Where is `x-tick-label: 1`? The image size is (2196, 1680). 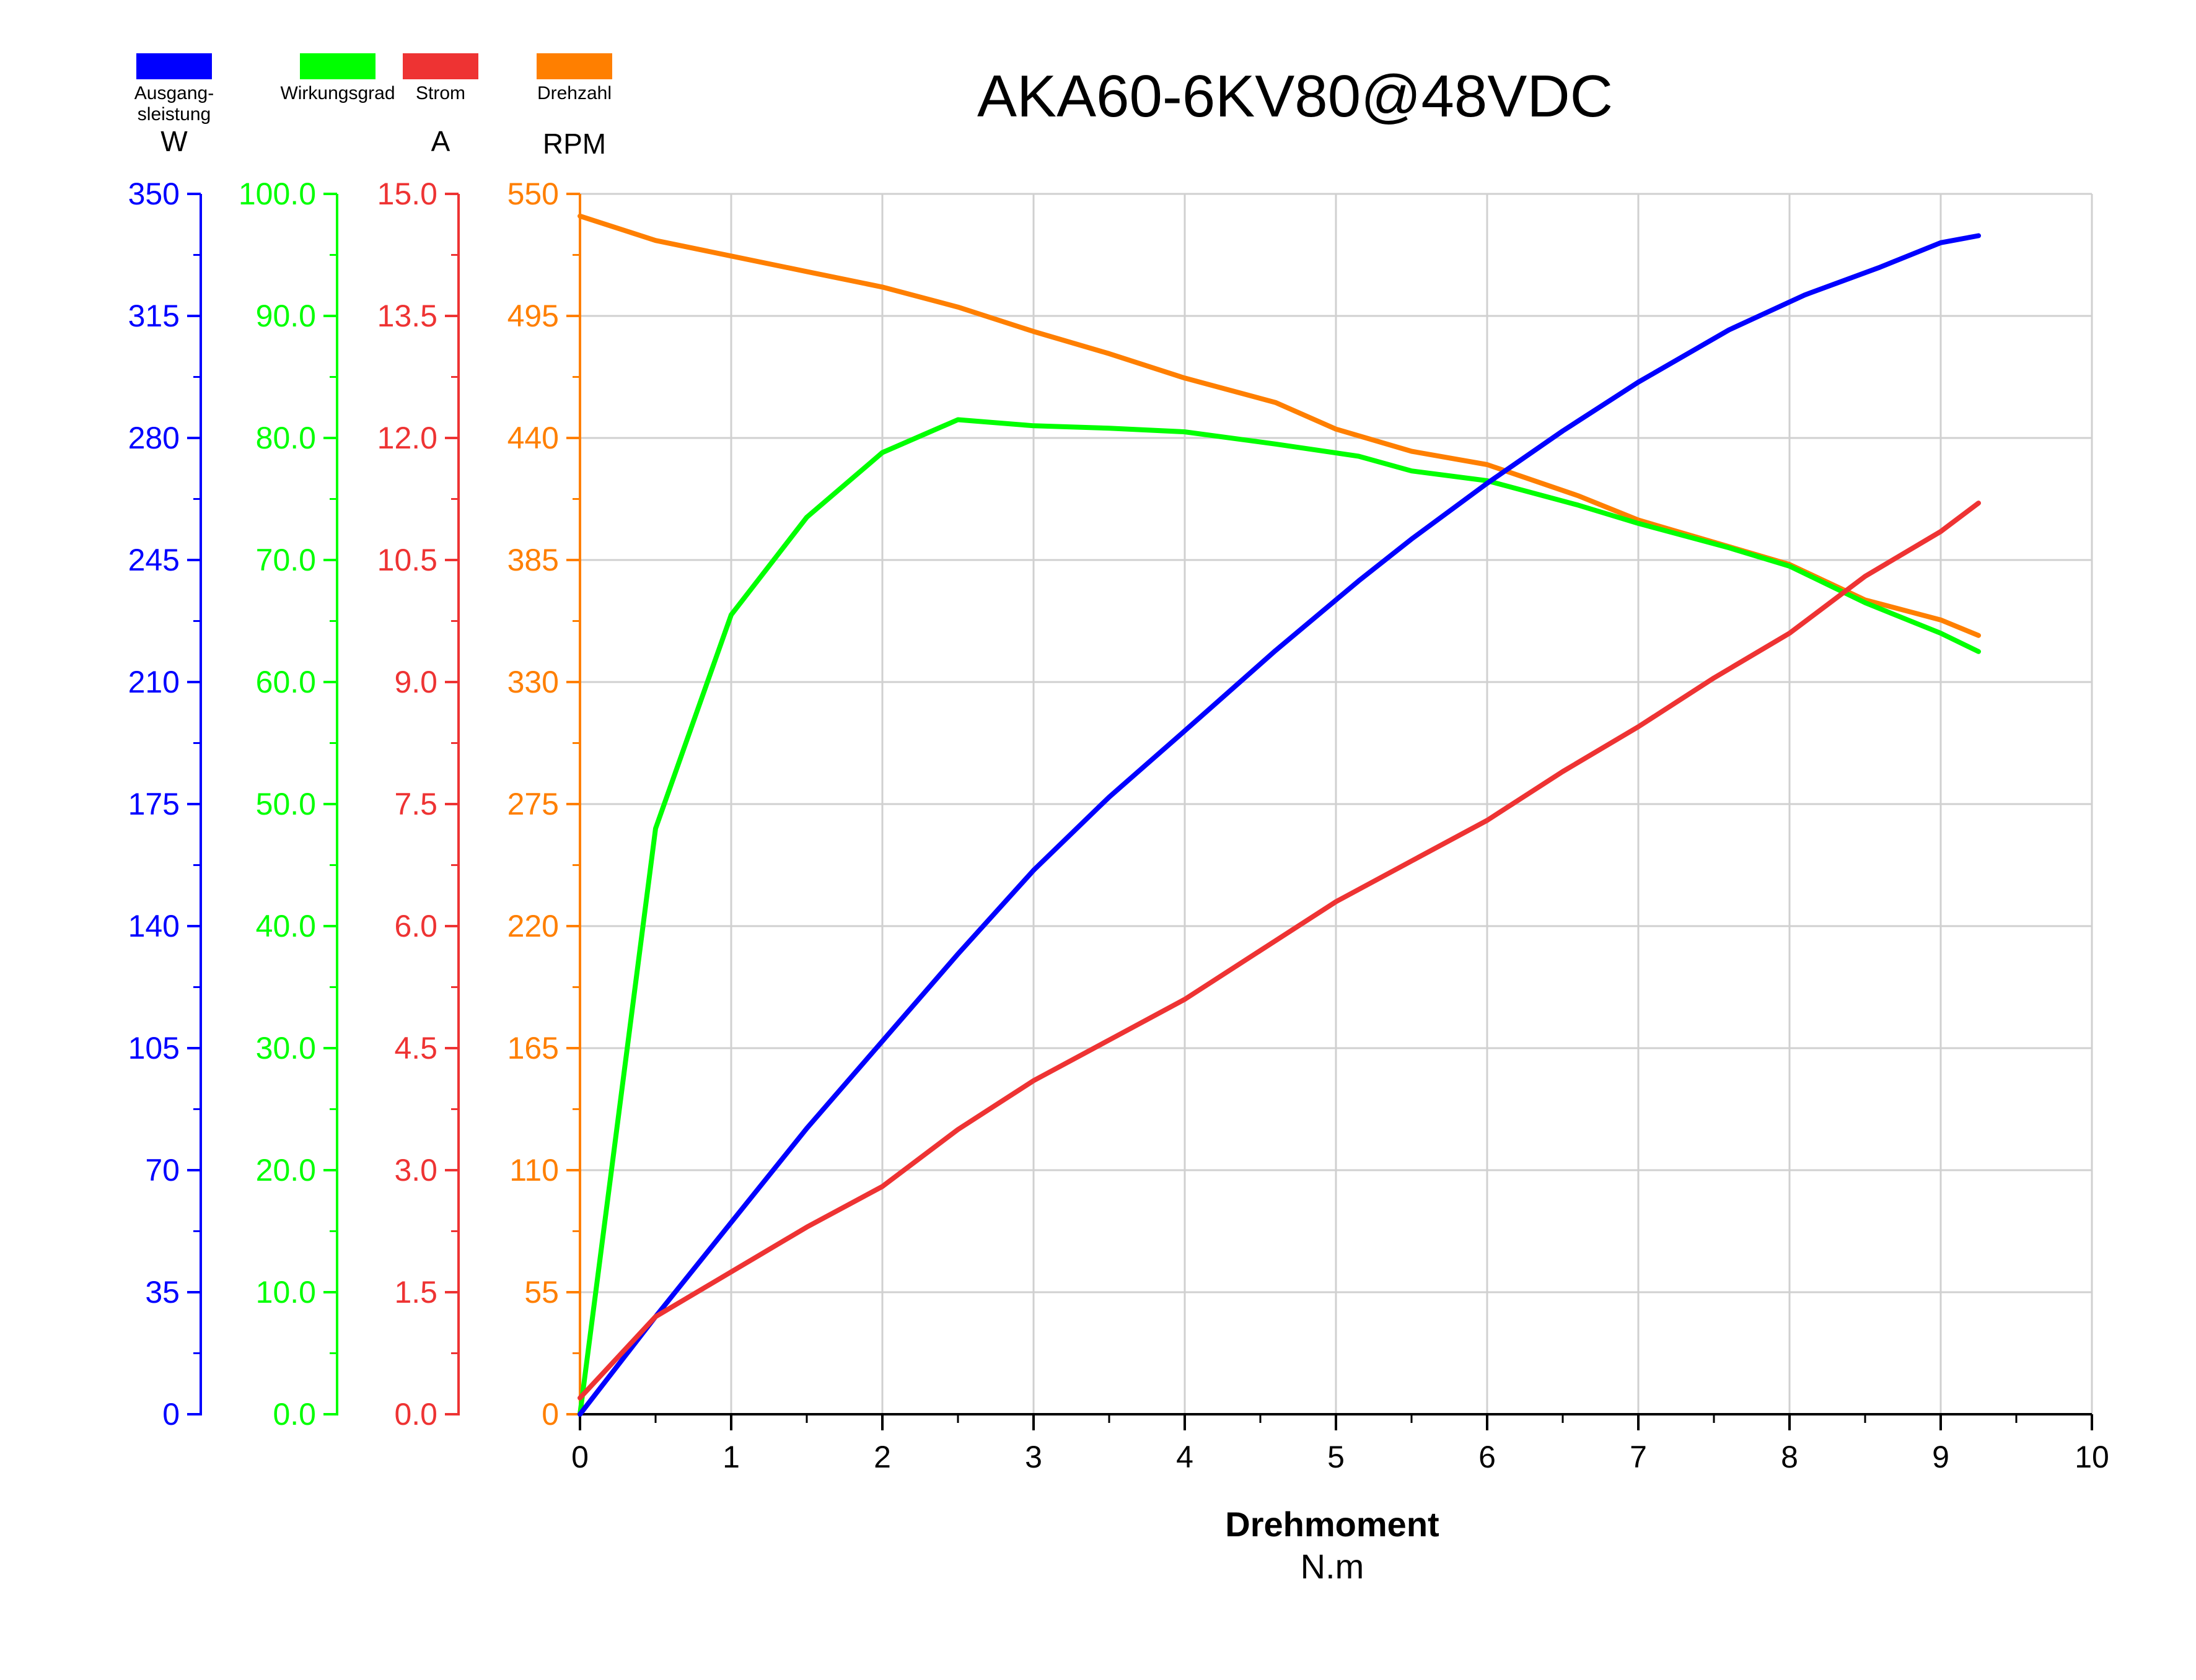 x-tick-label: 1 is located at coordinates (731, 1457).